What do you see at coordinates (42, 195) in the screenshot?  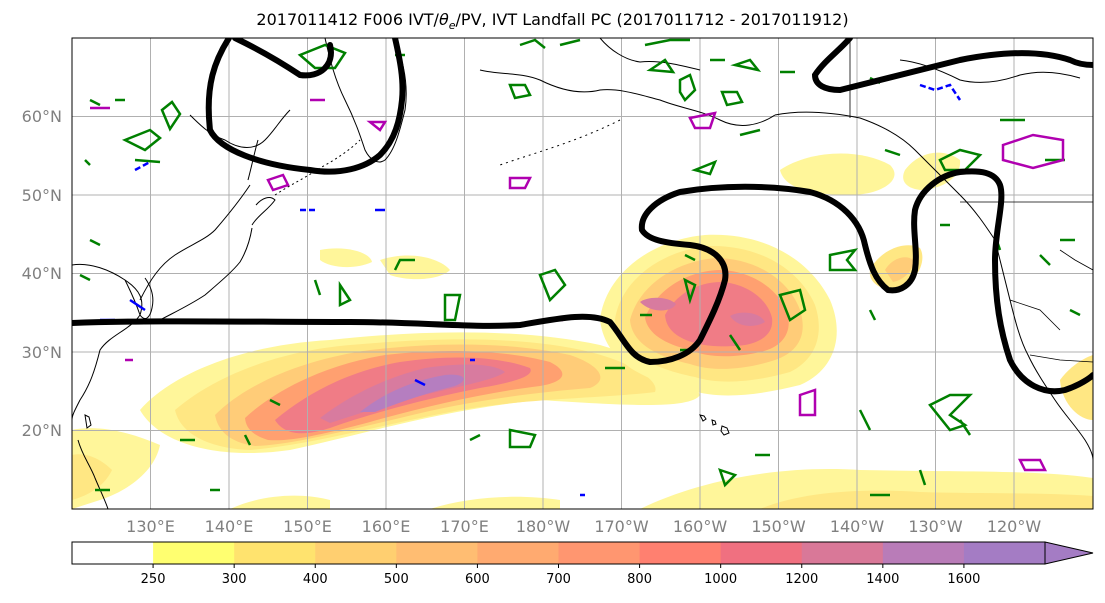 I see `lat-label-50: 50°N` at bounding box center [42, 195].